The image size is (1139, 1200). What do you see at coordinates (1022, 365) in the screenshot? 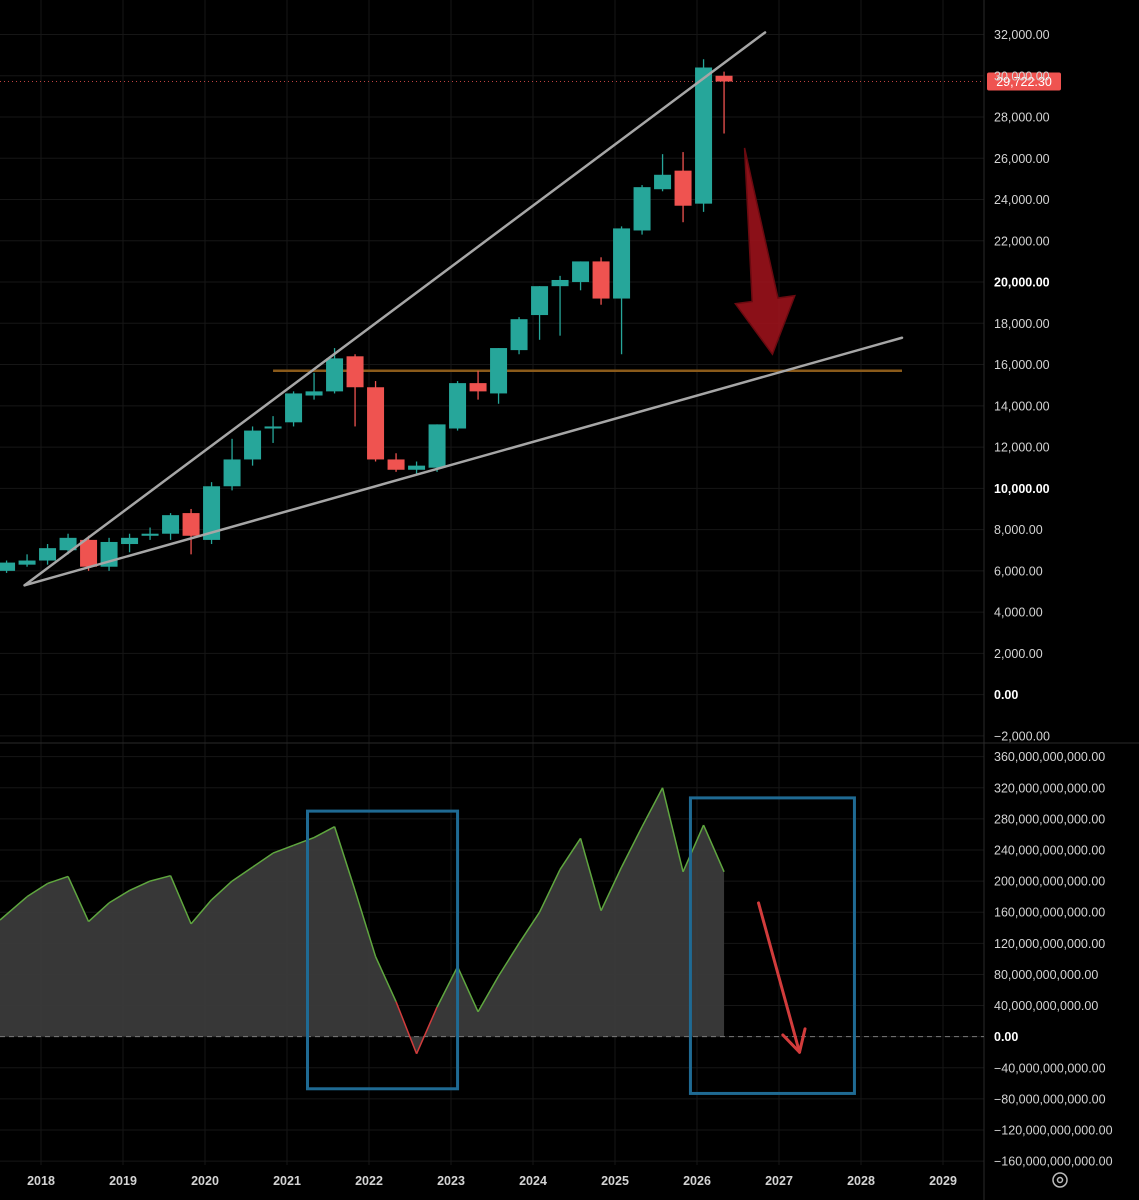
I see `price-axis-tick: 16,000.00` at bounding box center [1022, 365].